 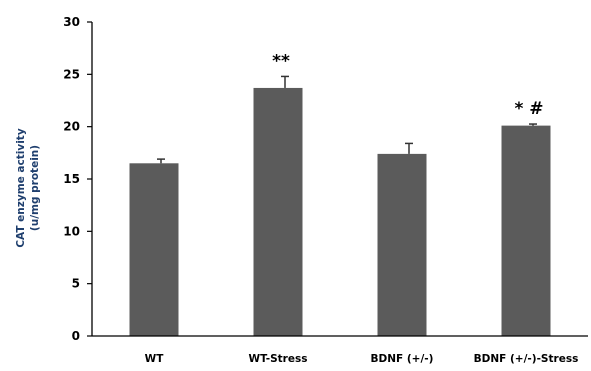 I want to click on y-tick-label: 5, so click(x=76, y=284).